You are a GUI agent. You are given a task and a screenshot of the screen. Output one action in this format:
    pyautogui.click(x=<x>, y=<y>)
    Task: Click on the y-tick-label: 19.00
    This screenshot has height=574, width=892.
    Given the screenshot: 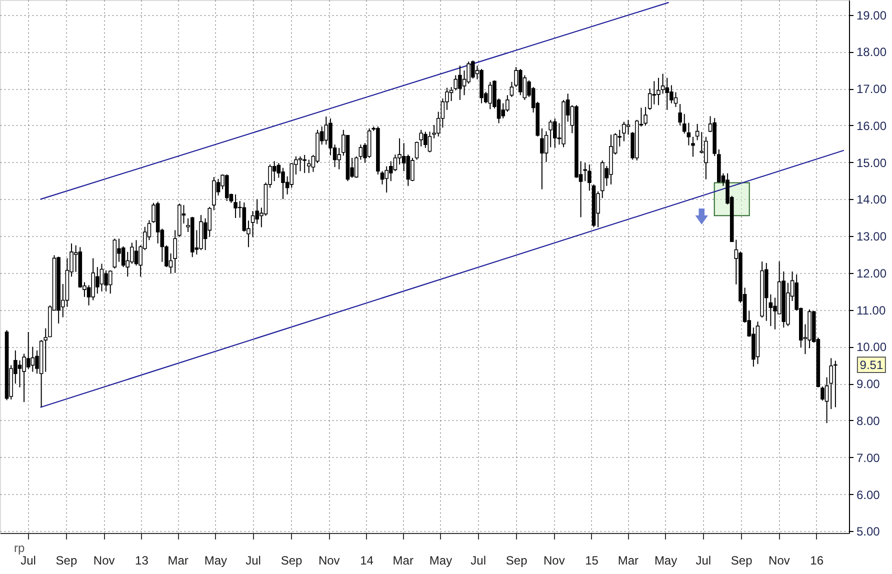 What is the action you would take?
    pyautogui.click(x=871, y=15)
    